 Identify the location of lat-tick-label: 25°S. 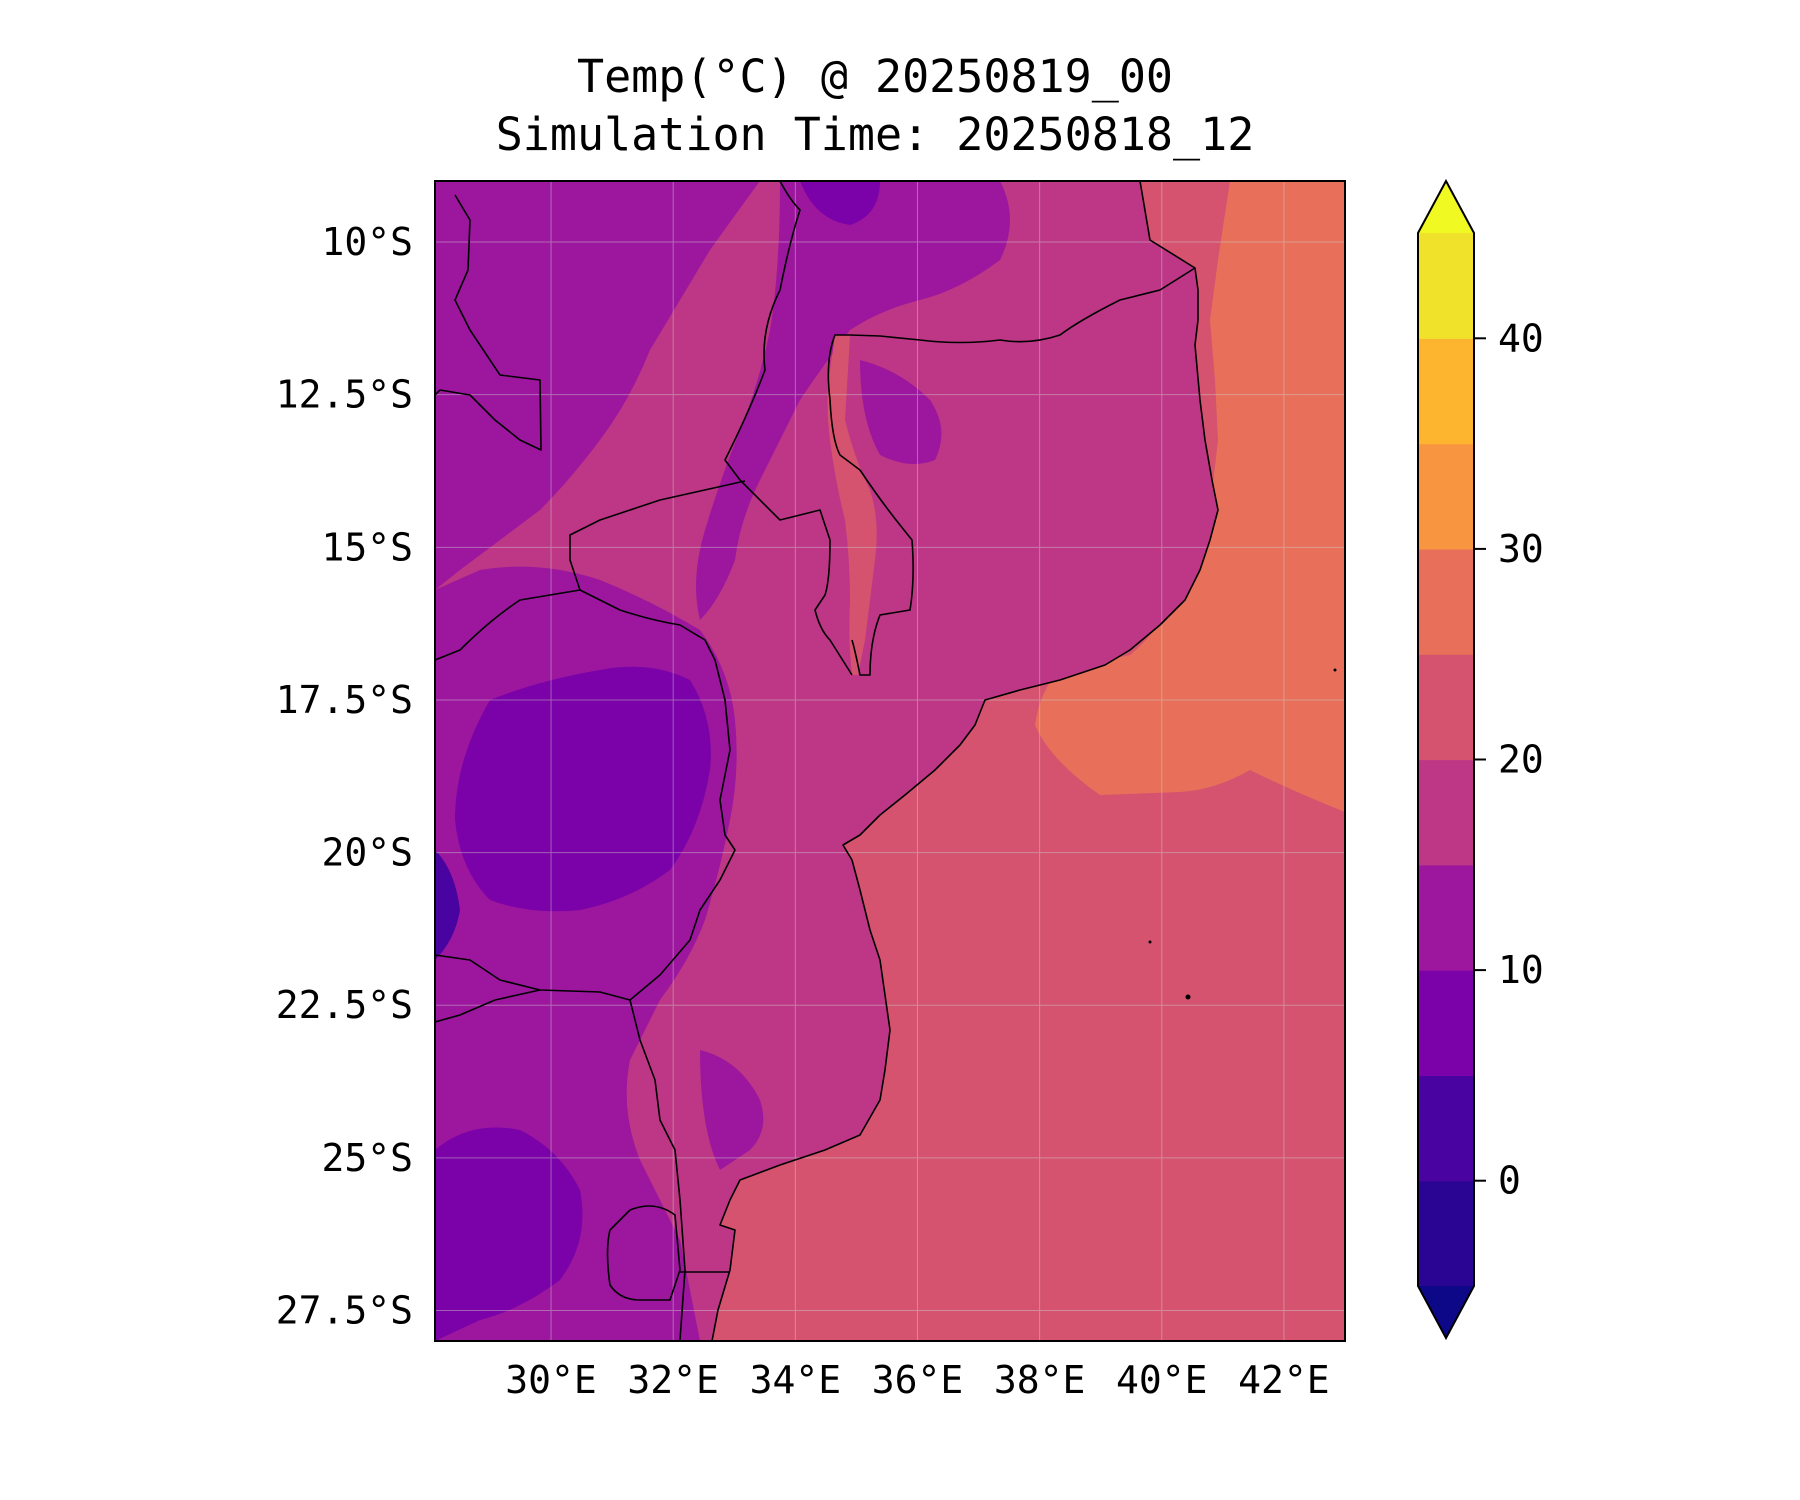
(367, 1158).